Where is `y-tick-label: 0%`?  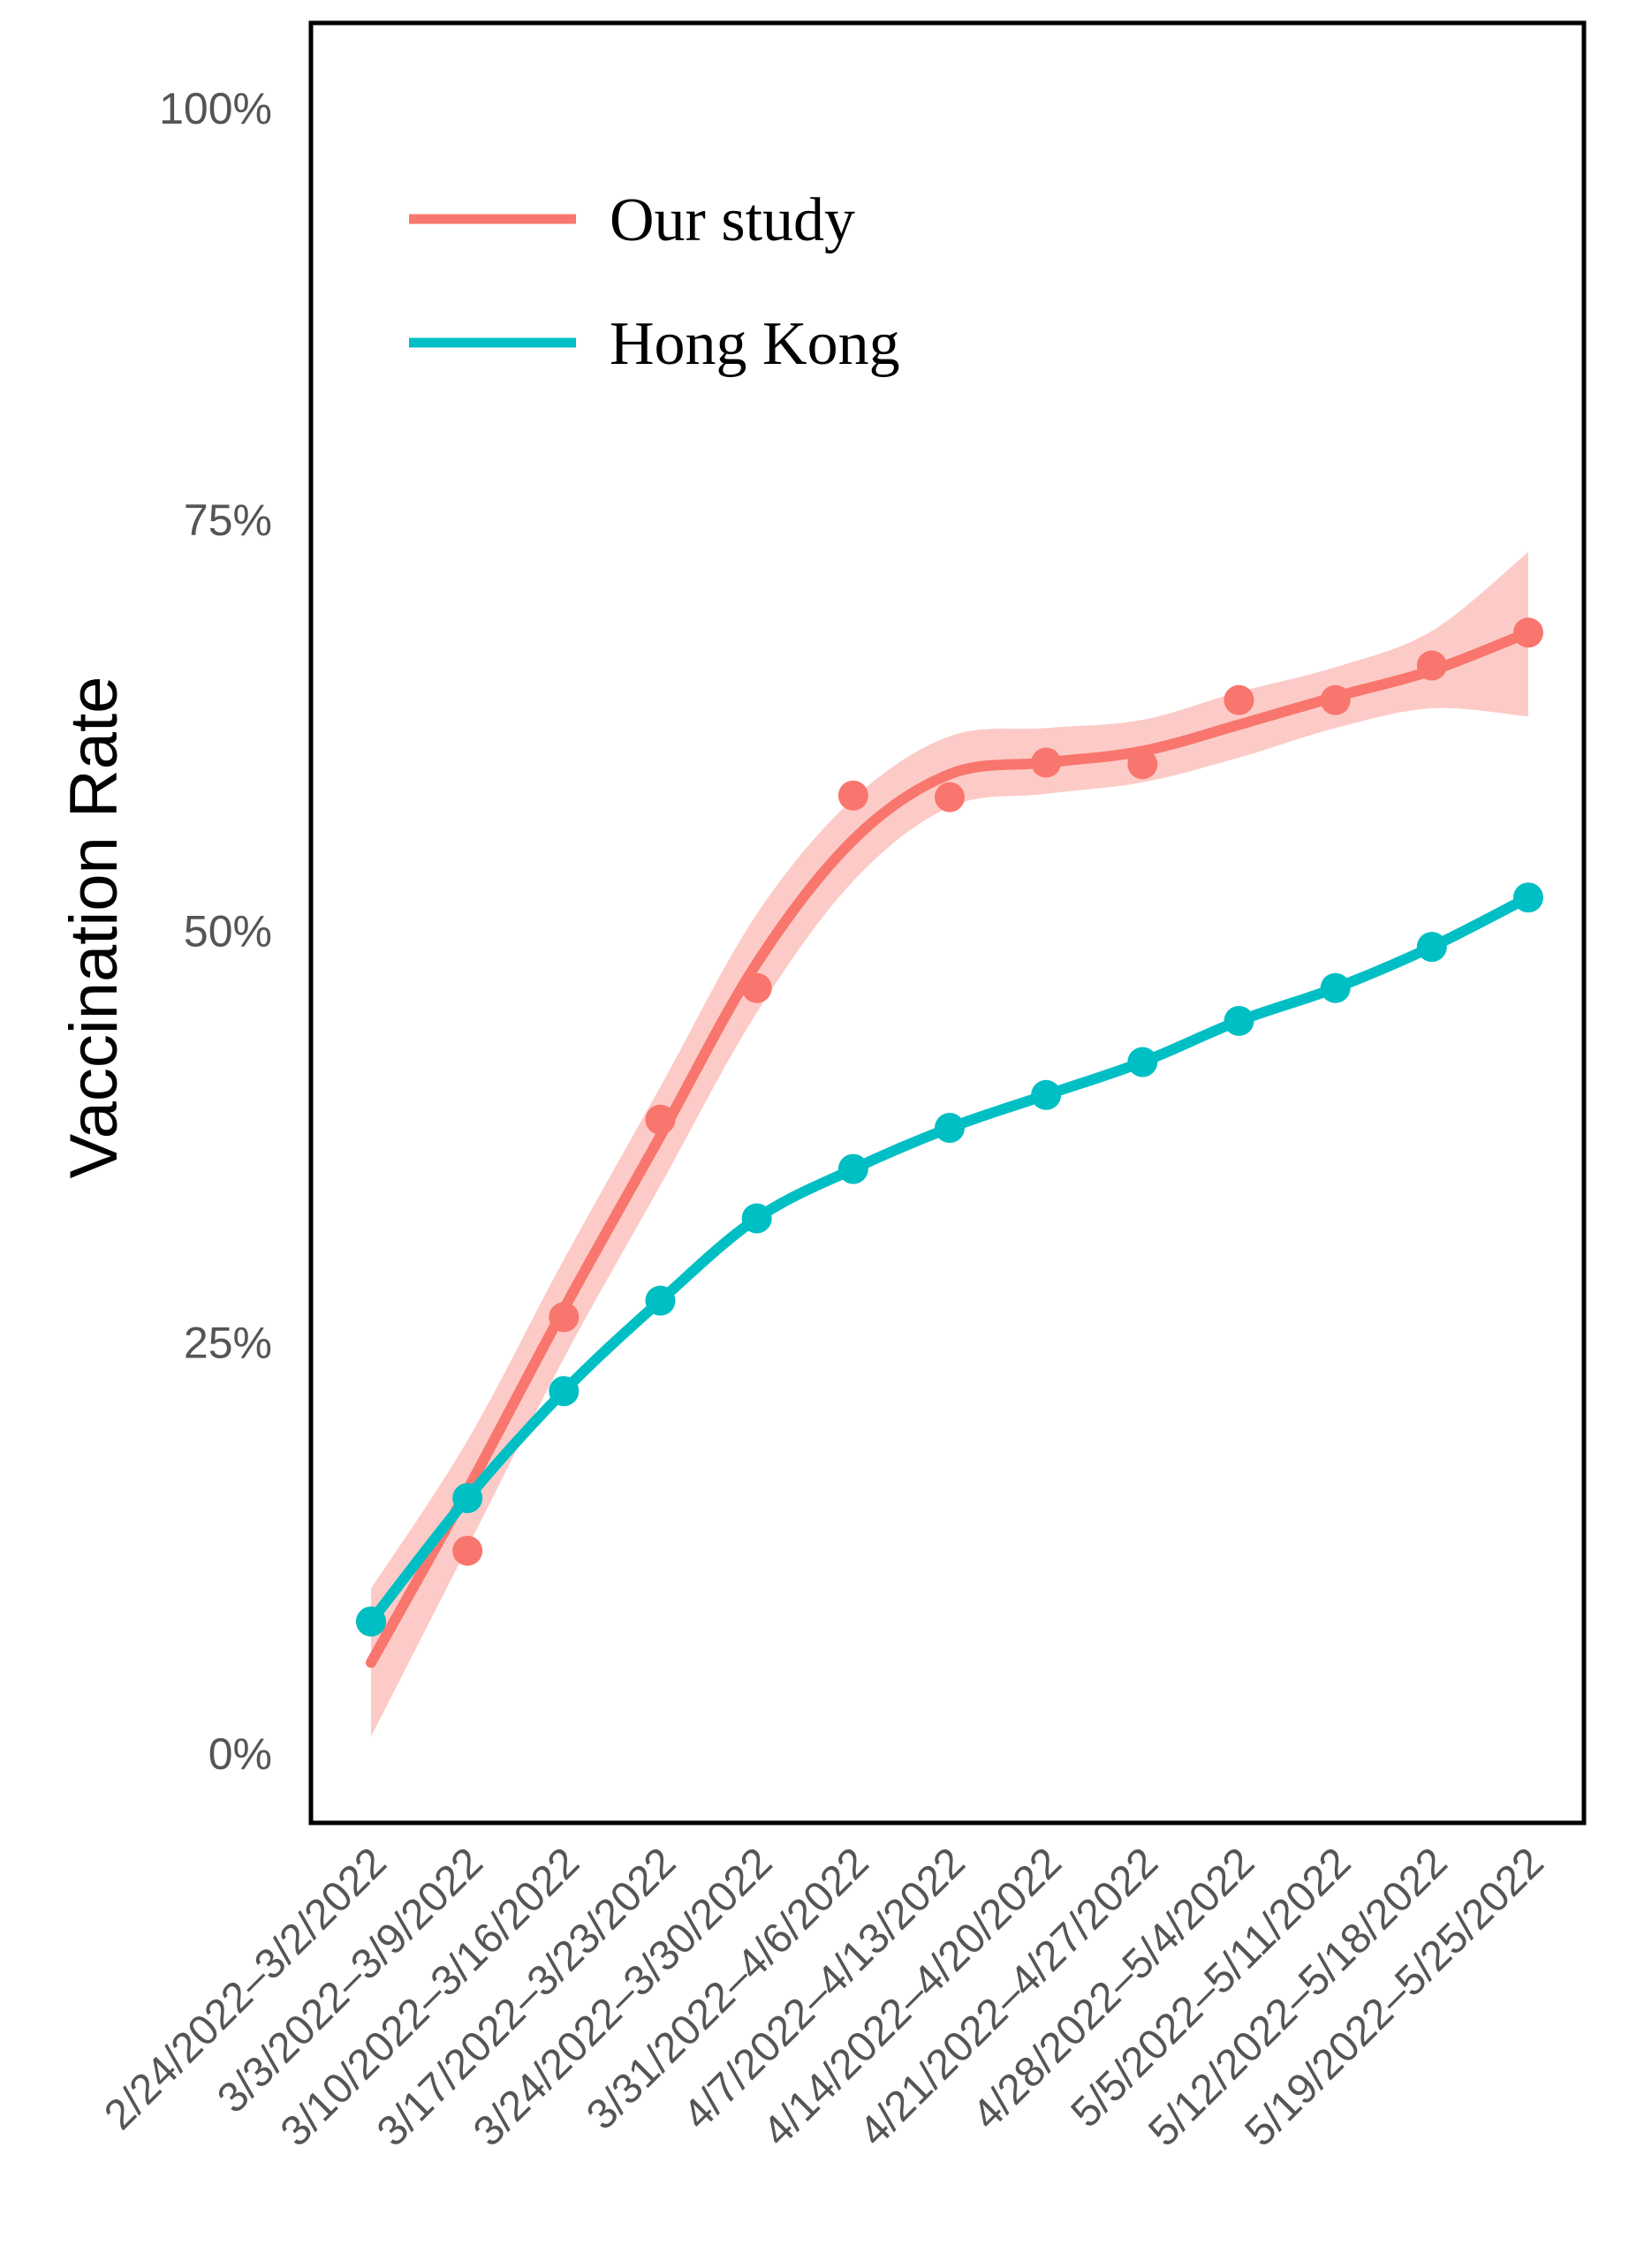 y-tick-label: 0% is located at coordinates (240, 1754).